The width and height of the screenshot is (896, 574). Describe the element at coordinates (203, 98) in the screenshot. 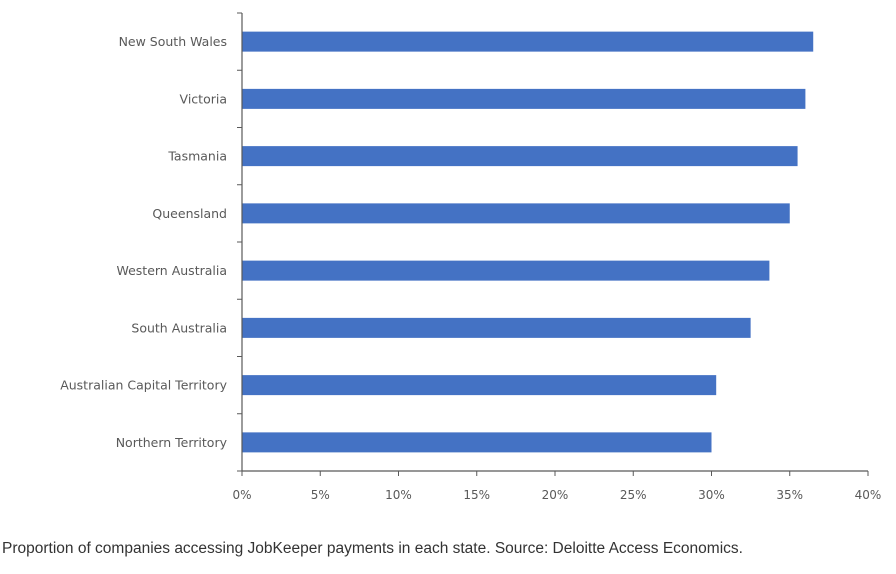

I see `category-label: Victoria` at that location.